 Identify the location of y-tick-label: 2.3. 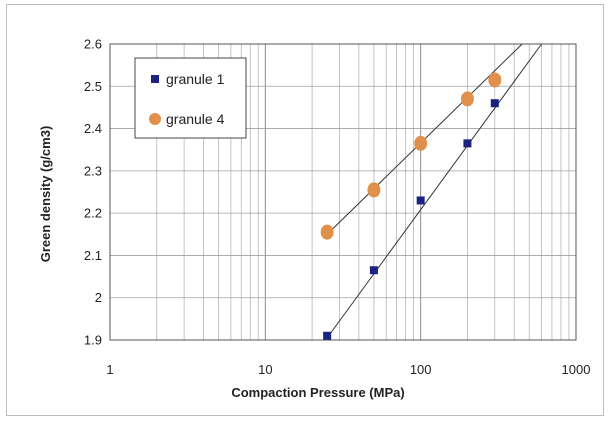
(93, 170).